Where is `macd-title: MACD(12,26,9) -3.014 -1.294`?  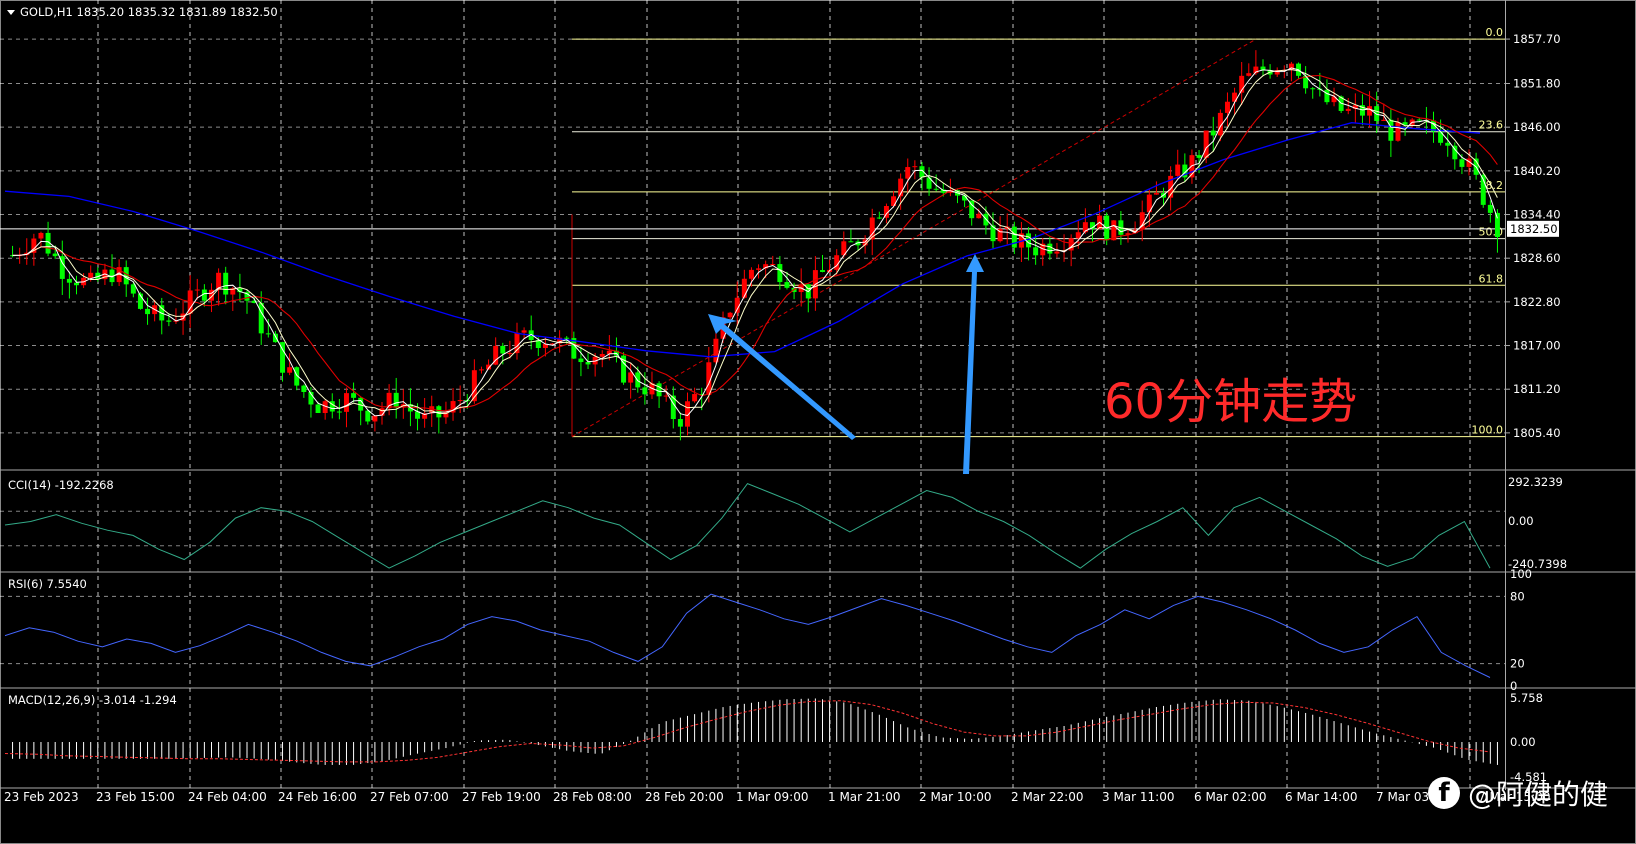 macd-title: MACD(12,26,9) -3.014 -1.294 is located at coordinates (92, 700).